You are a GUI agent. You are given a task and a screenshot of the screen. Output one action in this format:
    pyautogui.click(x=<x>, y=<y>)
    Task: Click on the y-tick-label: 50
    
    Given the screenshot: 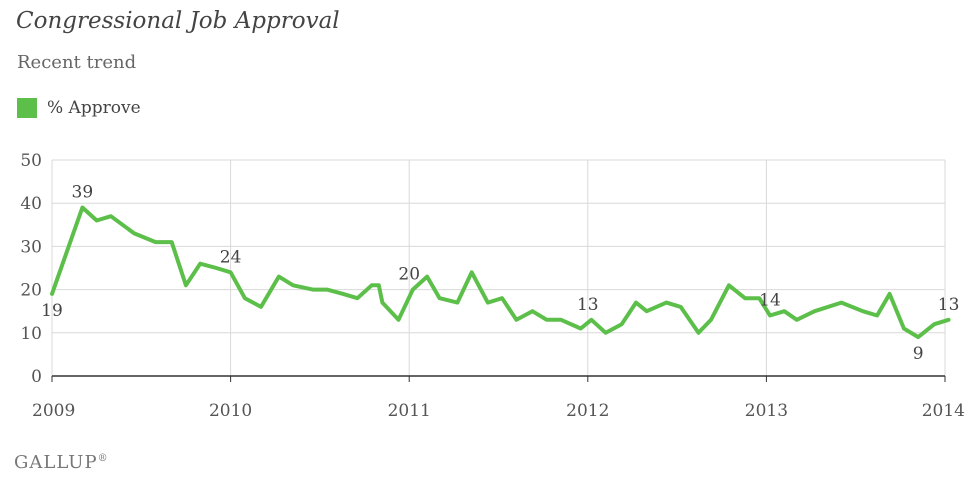 What is the action you would take?
    pyautogui.click(x=31, y=161)
    